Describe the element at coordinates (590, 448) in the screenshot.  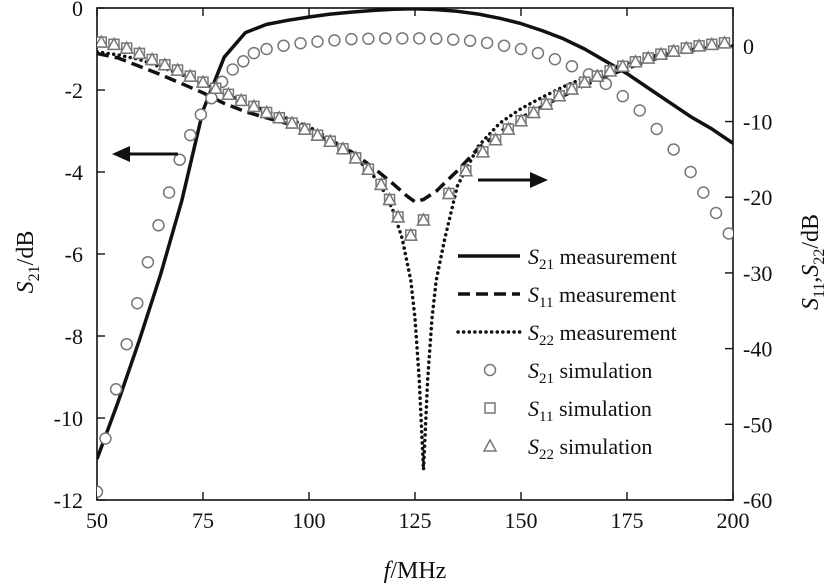
I see `legend-label: S22 simulation` at that location.